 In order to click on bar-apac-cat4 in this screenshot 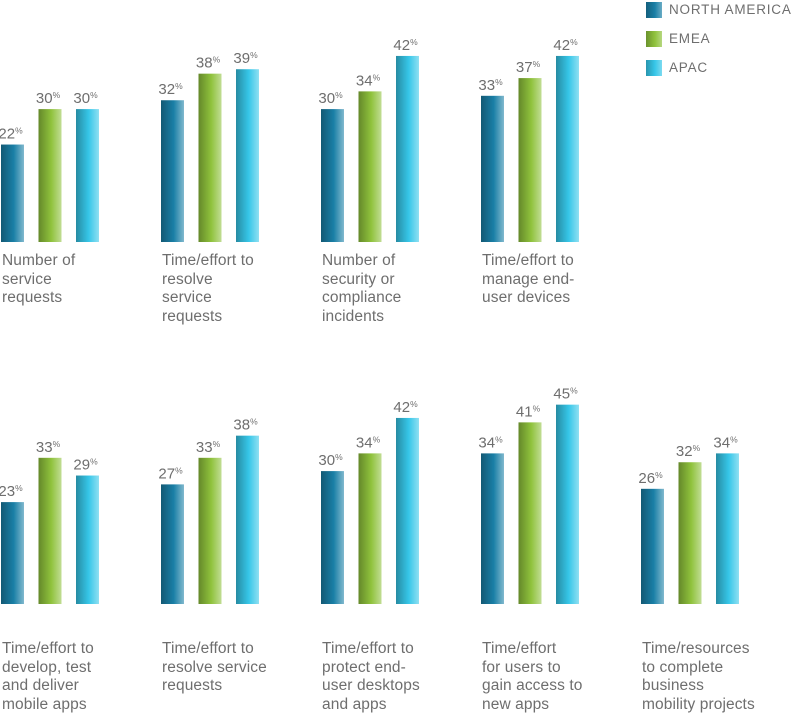, I will do `click(567, 148)`.